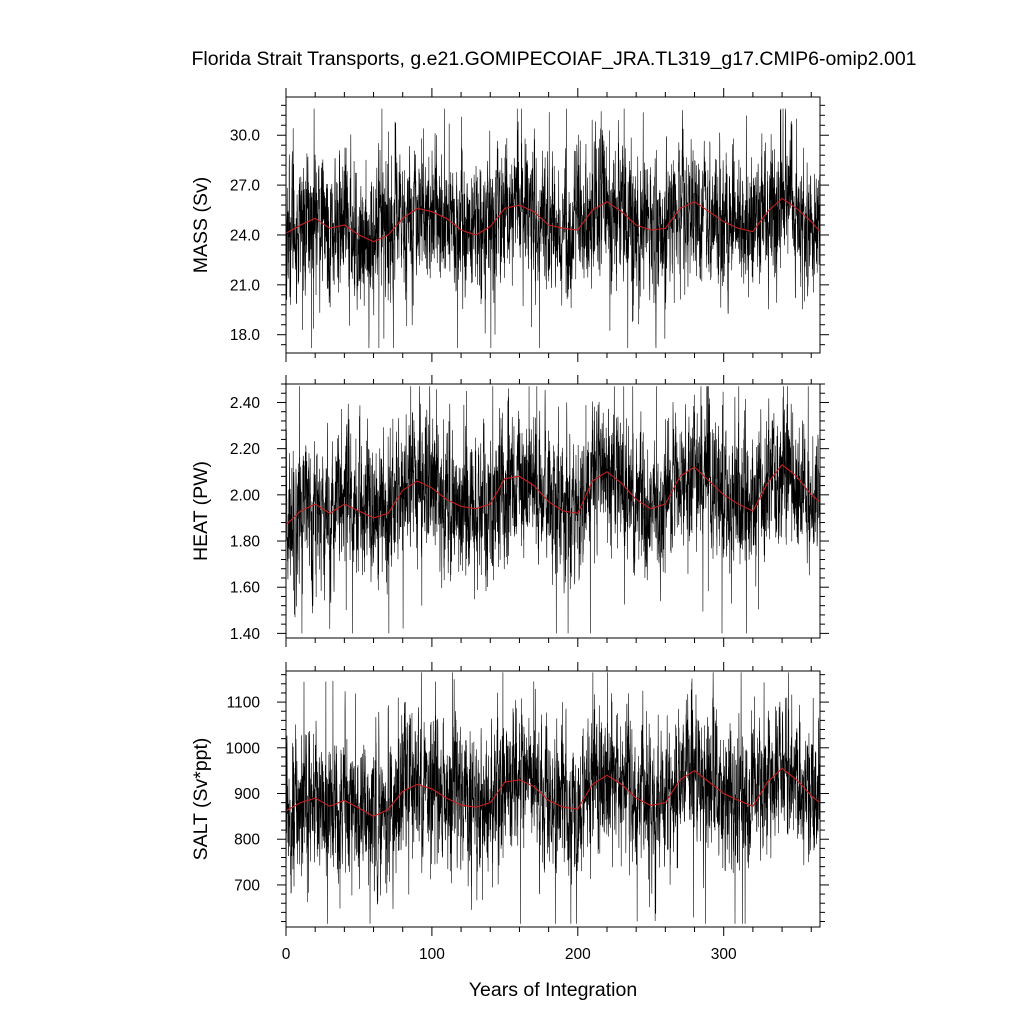 The width and height of the screenshot is (1024, 1024). Describe the element at coordinates (553, 495) in the screenshot. I see `heat-running-mean-line` at that location.